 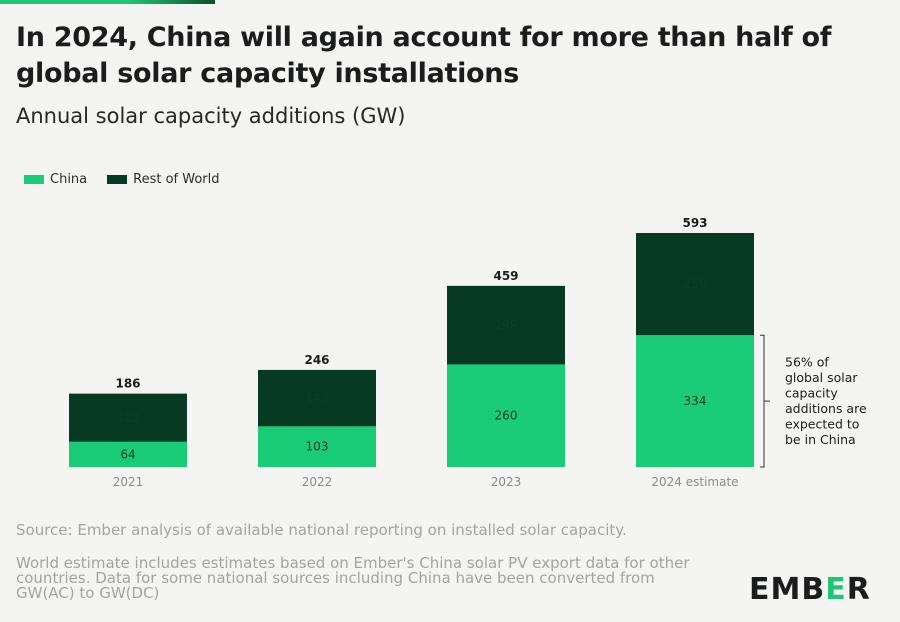 What do you see at coordinates (117, 179) in the screenshot?
I see `legend-swatch-rest-of-world` at bounding box center [117, 179].